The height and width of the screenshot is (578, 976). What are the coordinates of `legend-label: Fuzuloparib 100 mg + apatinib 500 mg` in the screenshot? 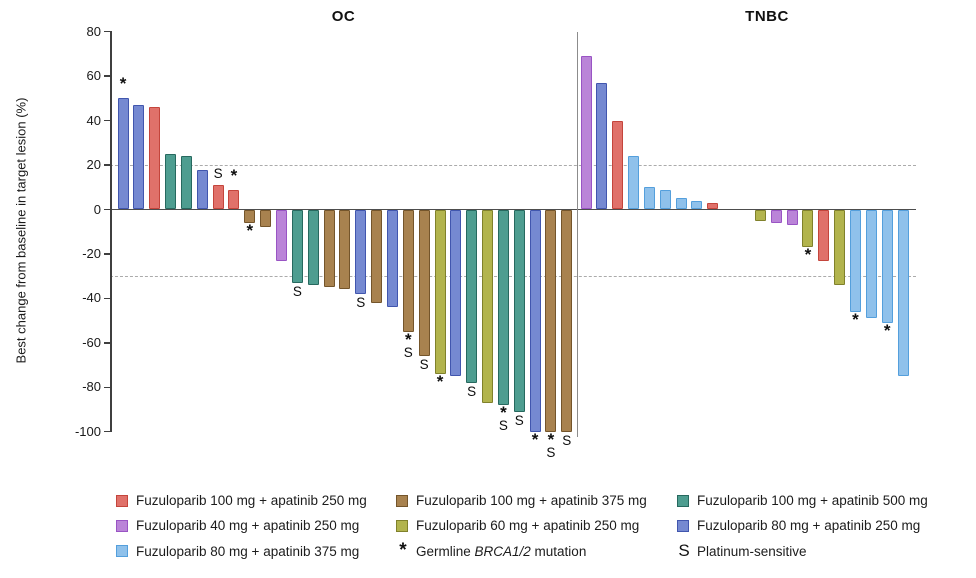 It's located at (812, 501).